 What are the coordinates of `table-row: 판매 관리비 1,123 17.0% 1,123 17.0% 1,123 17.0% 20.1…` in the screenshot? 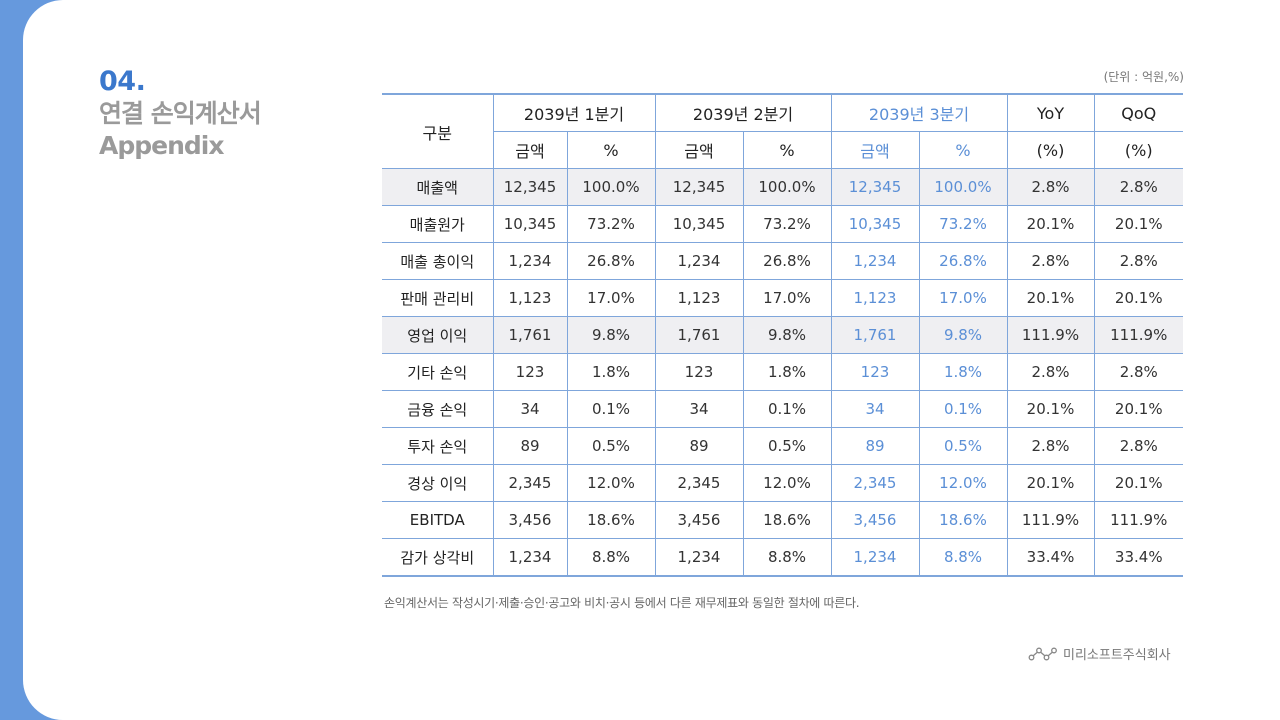 It's located at (782, 298).